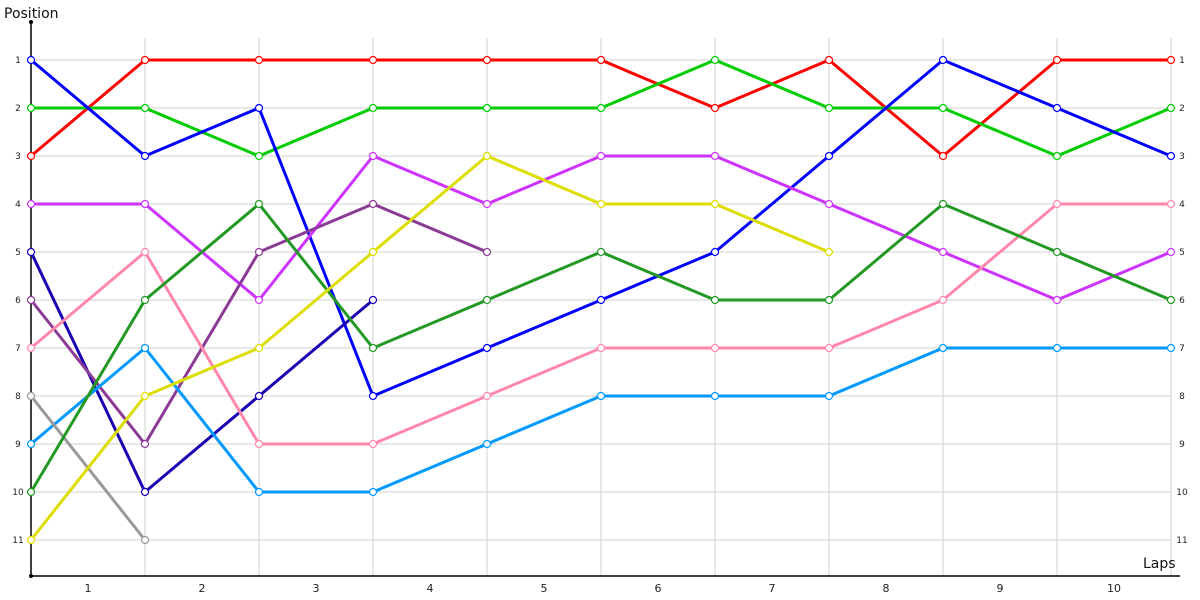 This screenshot has height=600, width=1200. I want to click on y-tick-label-right: 6, so click(1182, 301).